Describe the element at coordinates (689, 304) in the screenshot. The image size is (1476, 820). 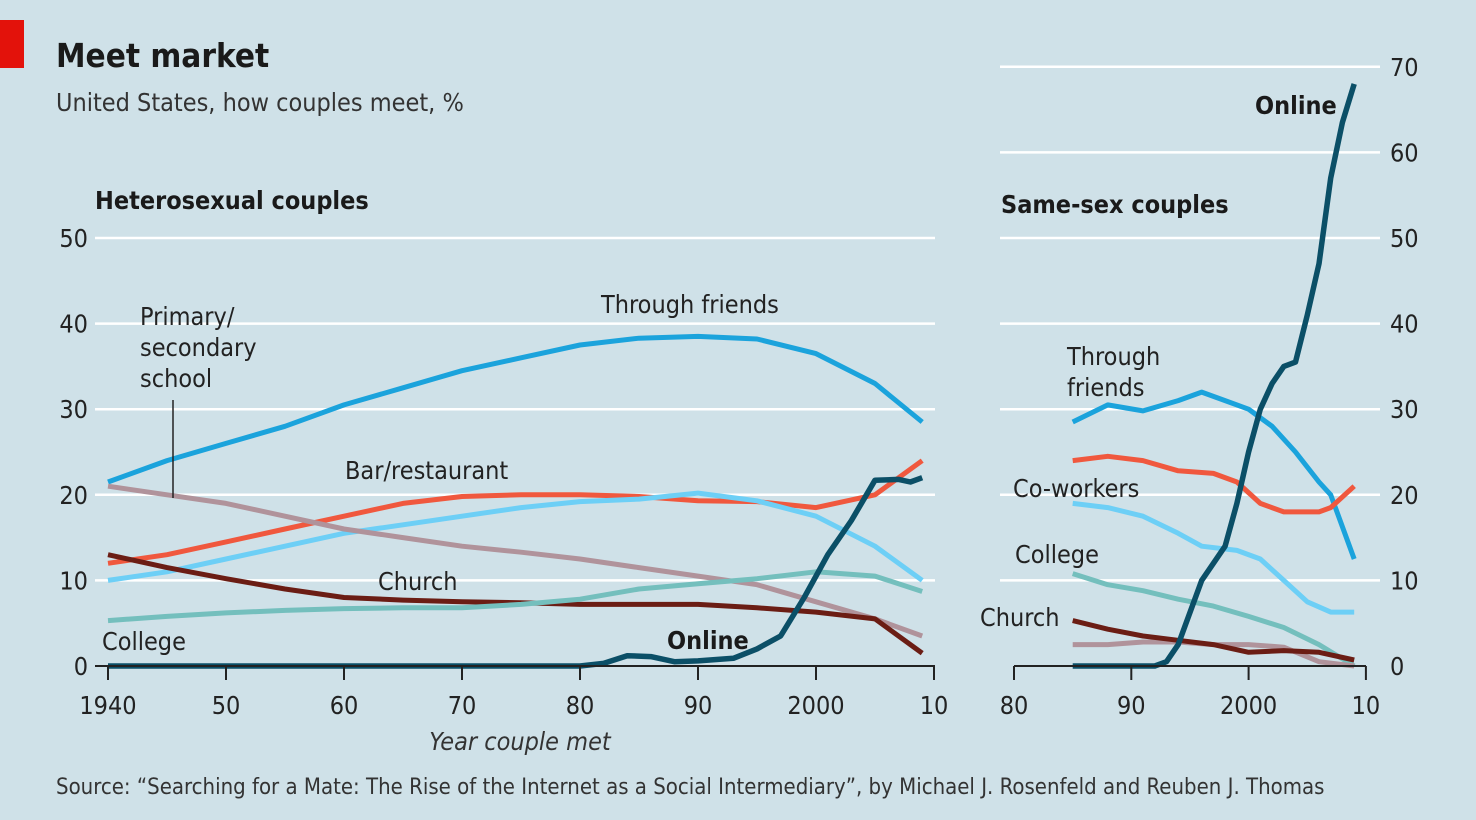
I see `label-through-friends-left: Through friends` at that location.